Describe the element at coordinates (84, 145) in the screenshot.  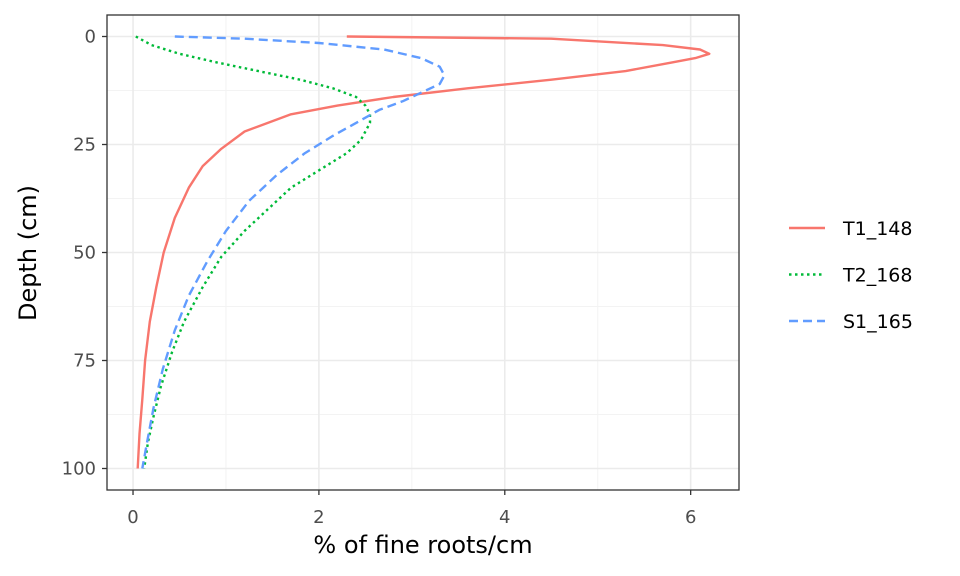
I see `y-tick-label: 25` at that location.